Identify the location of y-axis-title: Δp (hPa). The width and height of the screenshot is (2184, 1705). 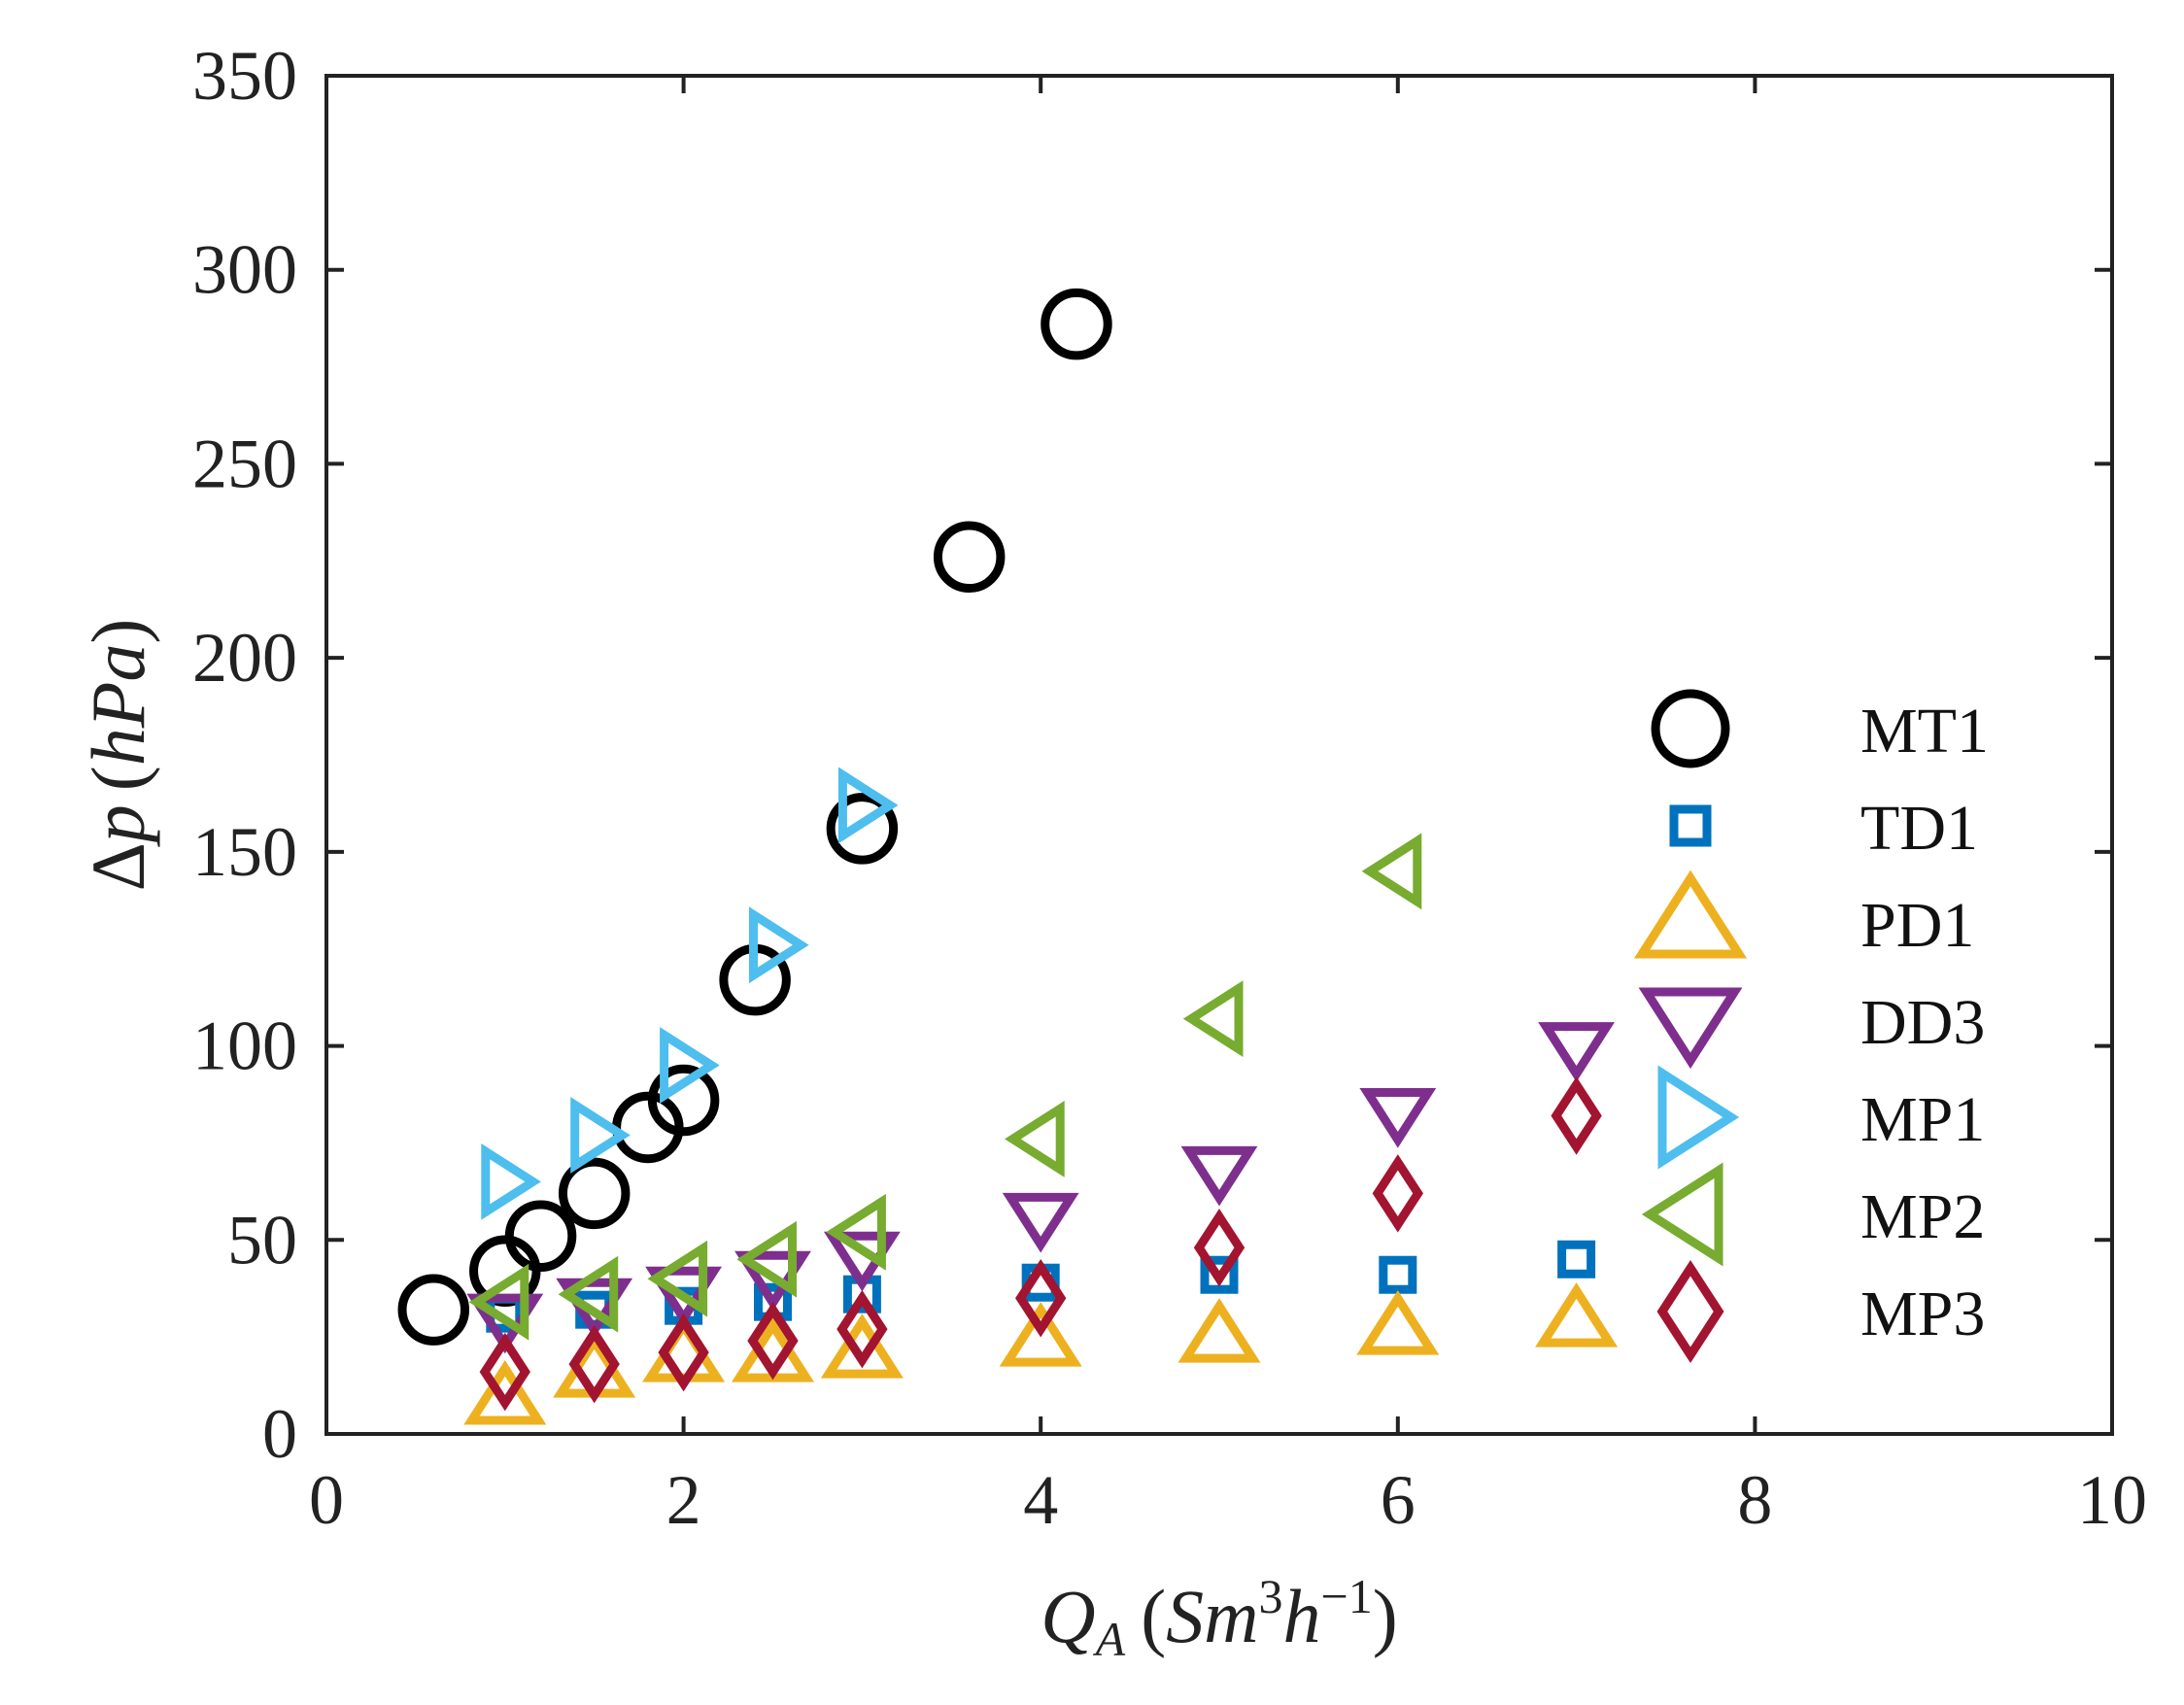
(118, 755).